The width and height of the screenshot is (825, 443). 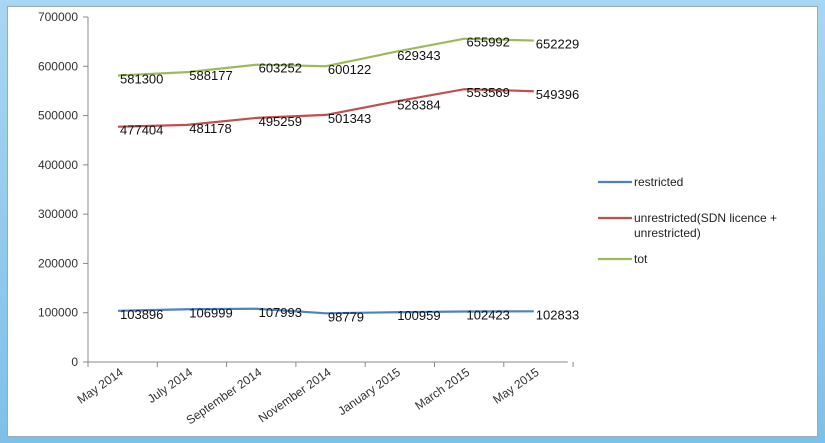 What do you see at coordinates (210, 128) in the screenshot?
I see `data-label: 481178` at bounding box center [210, 128].